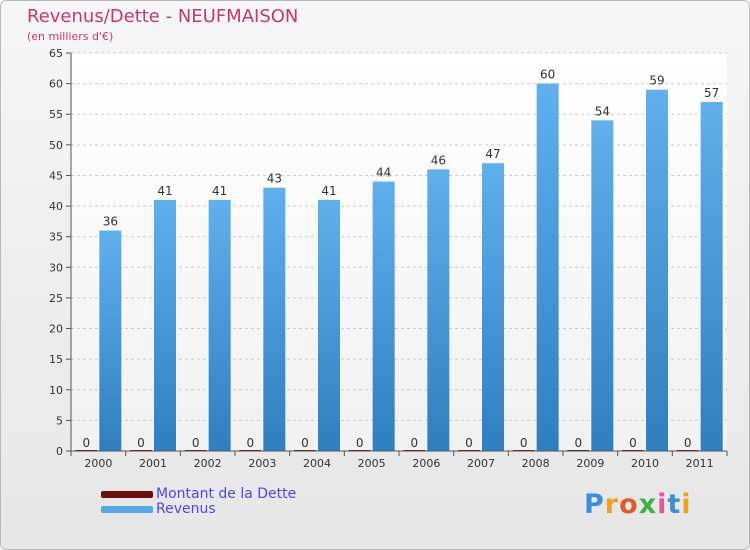 The image size is (750, 550). I want to click on legend-label-dette: Montant de la Dette, so click(226, 494).